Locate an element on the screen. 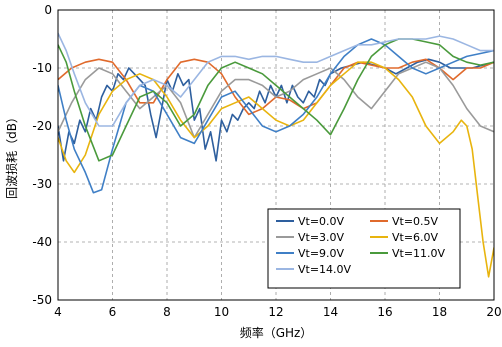  y-tick-label: -50 is located at coordinates (42, 300).